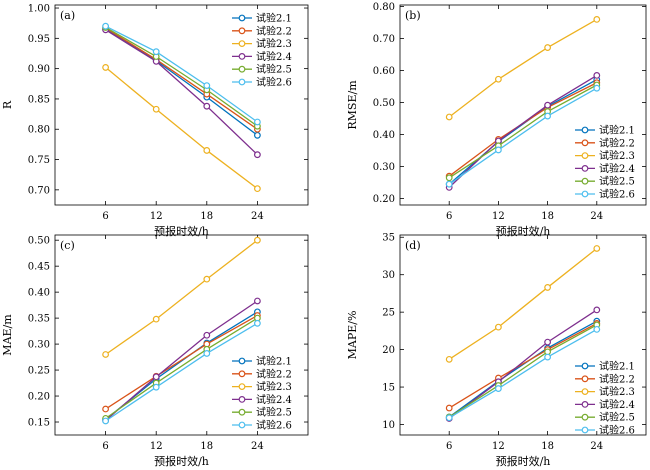 The image size is (650, 470). I want to click on y-axis-label: RMSE/m, so click(352, 105).